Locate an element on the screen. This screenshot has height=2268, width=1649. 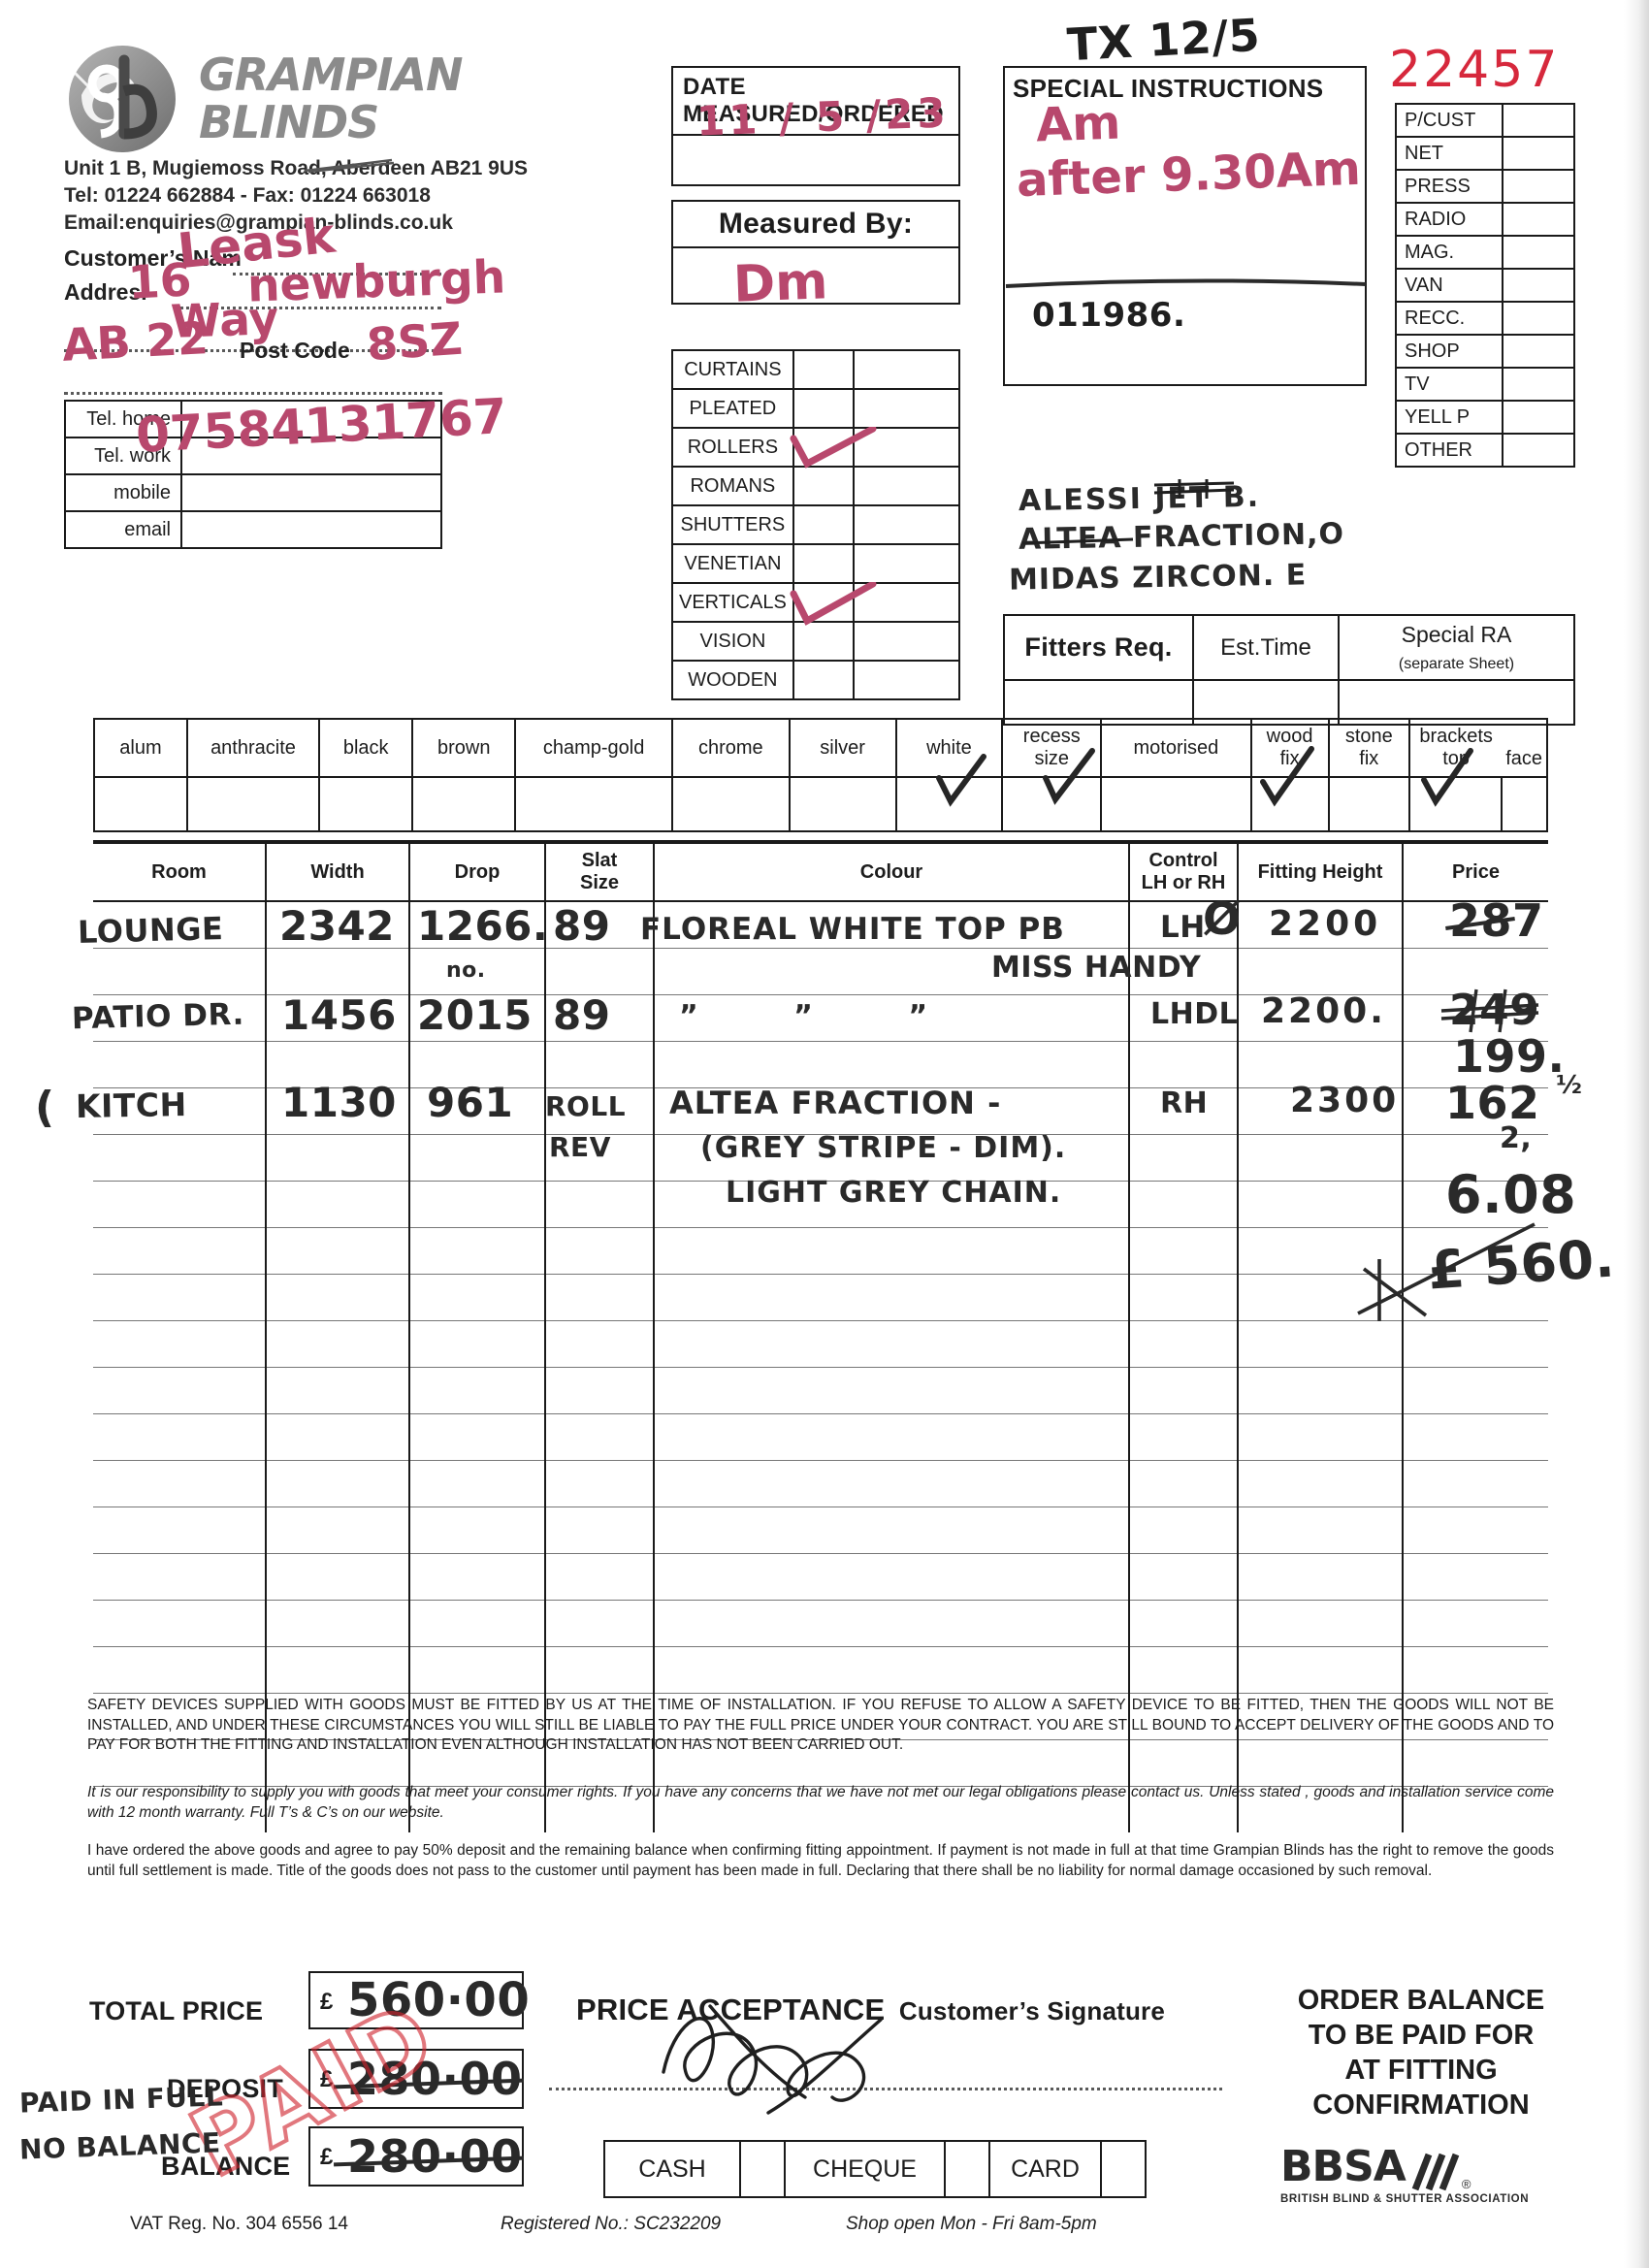
special-instructions-cell: SPECIAL INSTRUCTIONS is located at coordinates (1185, 226).